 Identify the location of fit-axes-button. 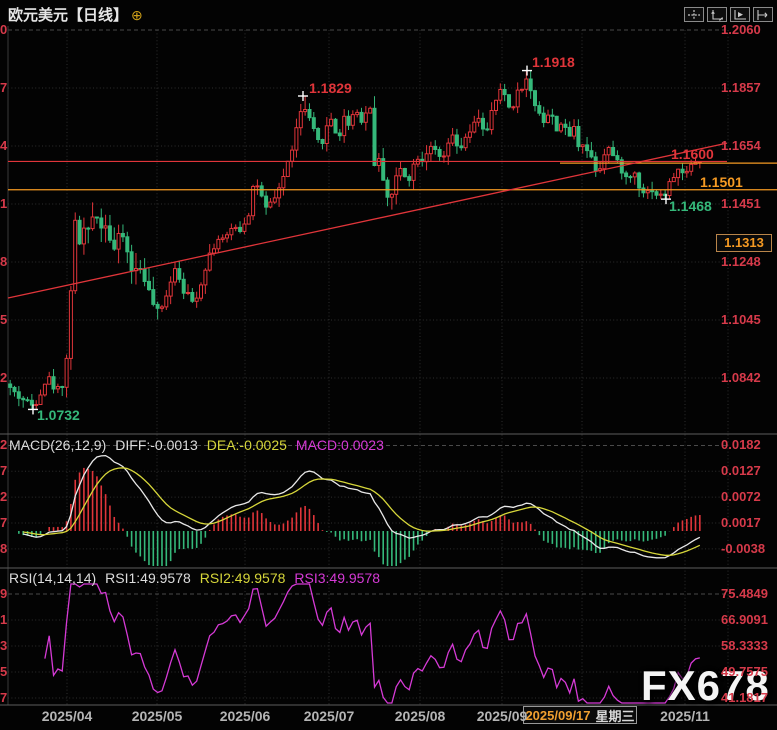
(717, 14).